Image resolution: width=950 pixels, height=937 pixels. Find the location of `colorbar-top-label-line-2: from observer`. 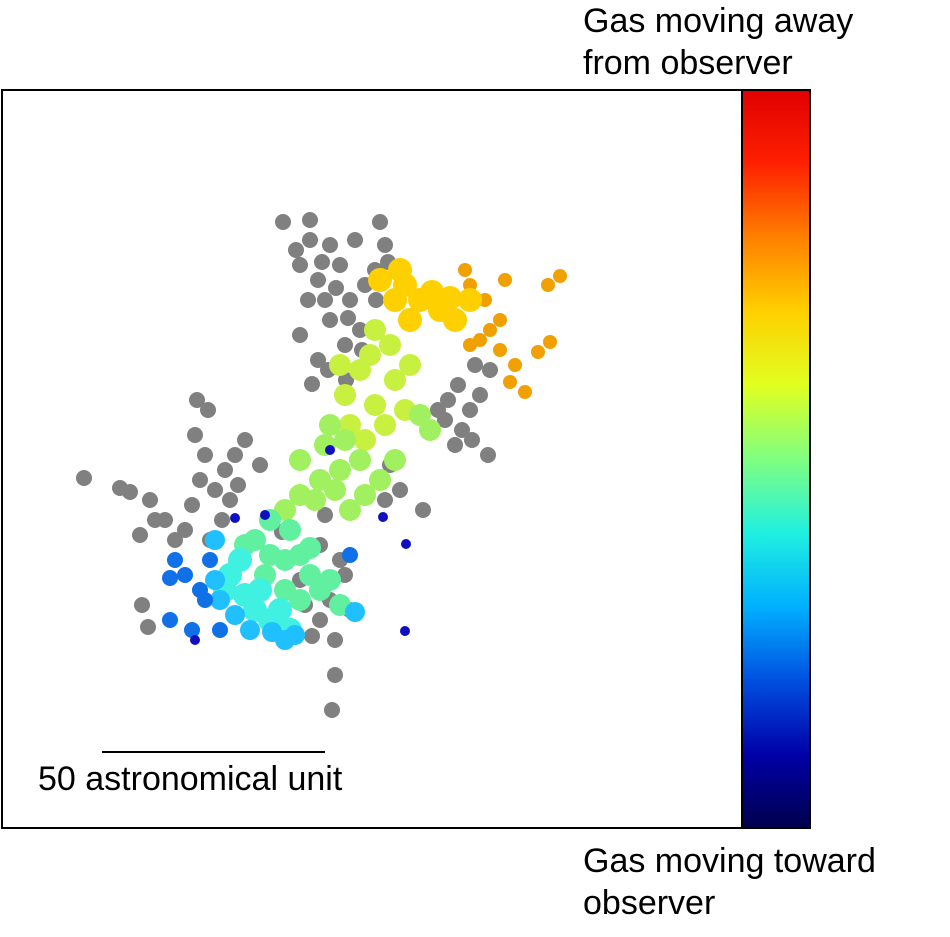

colorbar-top-label-line-2: from observer is located at coordinates (688, 63).